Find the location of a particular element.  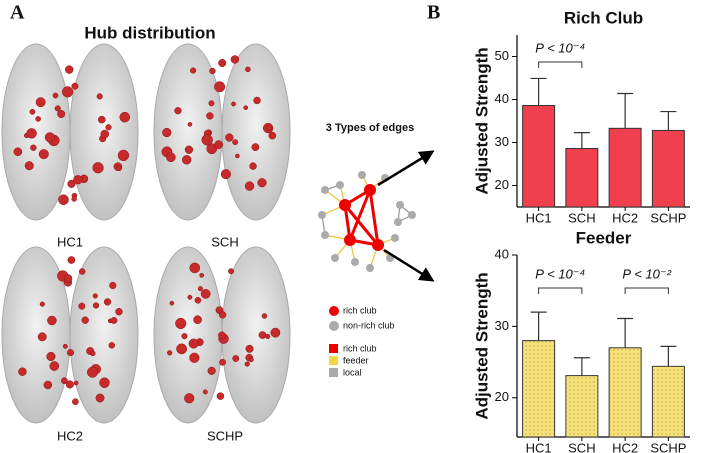

x-tick-label: HC1 is located at coordinates (539, 446).